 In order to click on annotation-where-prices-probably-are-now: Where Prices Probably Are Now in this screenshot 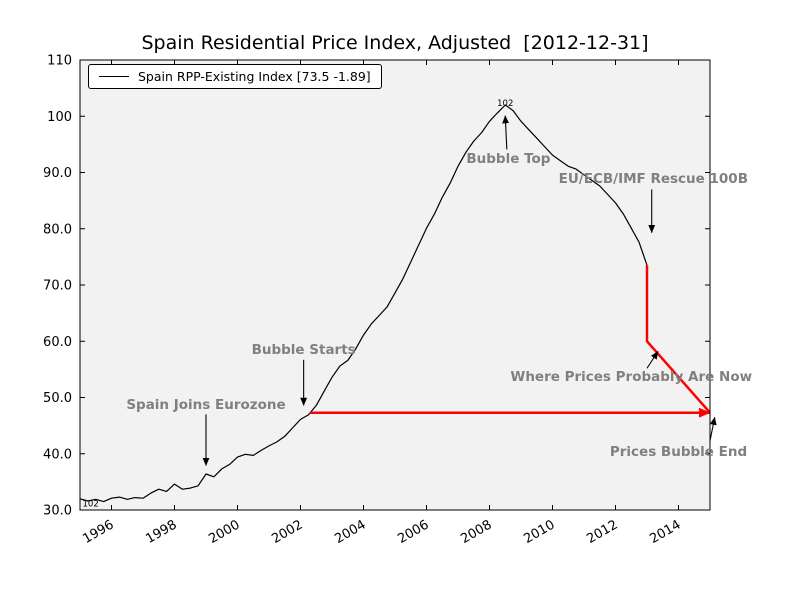, I will do `click(631, 377)`.